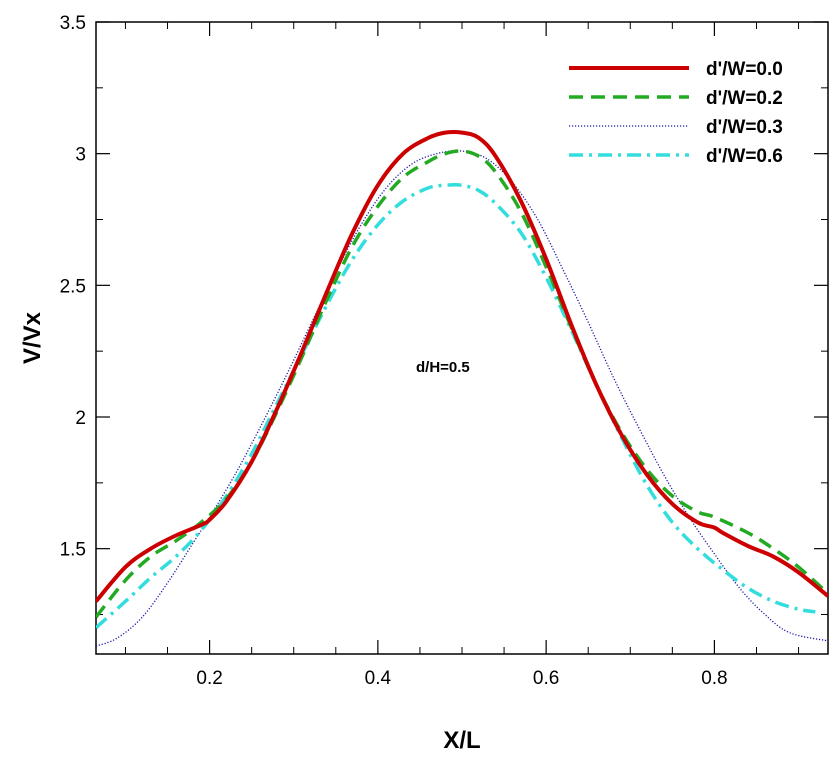 This screenshot has height=758, width=830. Describe the element at coordinates (73, 550) in the screenshot. I see `y-tick-label: 1.5` at that location.